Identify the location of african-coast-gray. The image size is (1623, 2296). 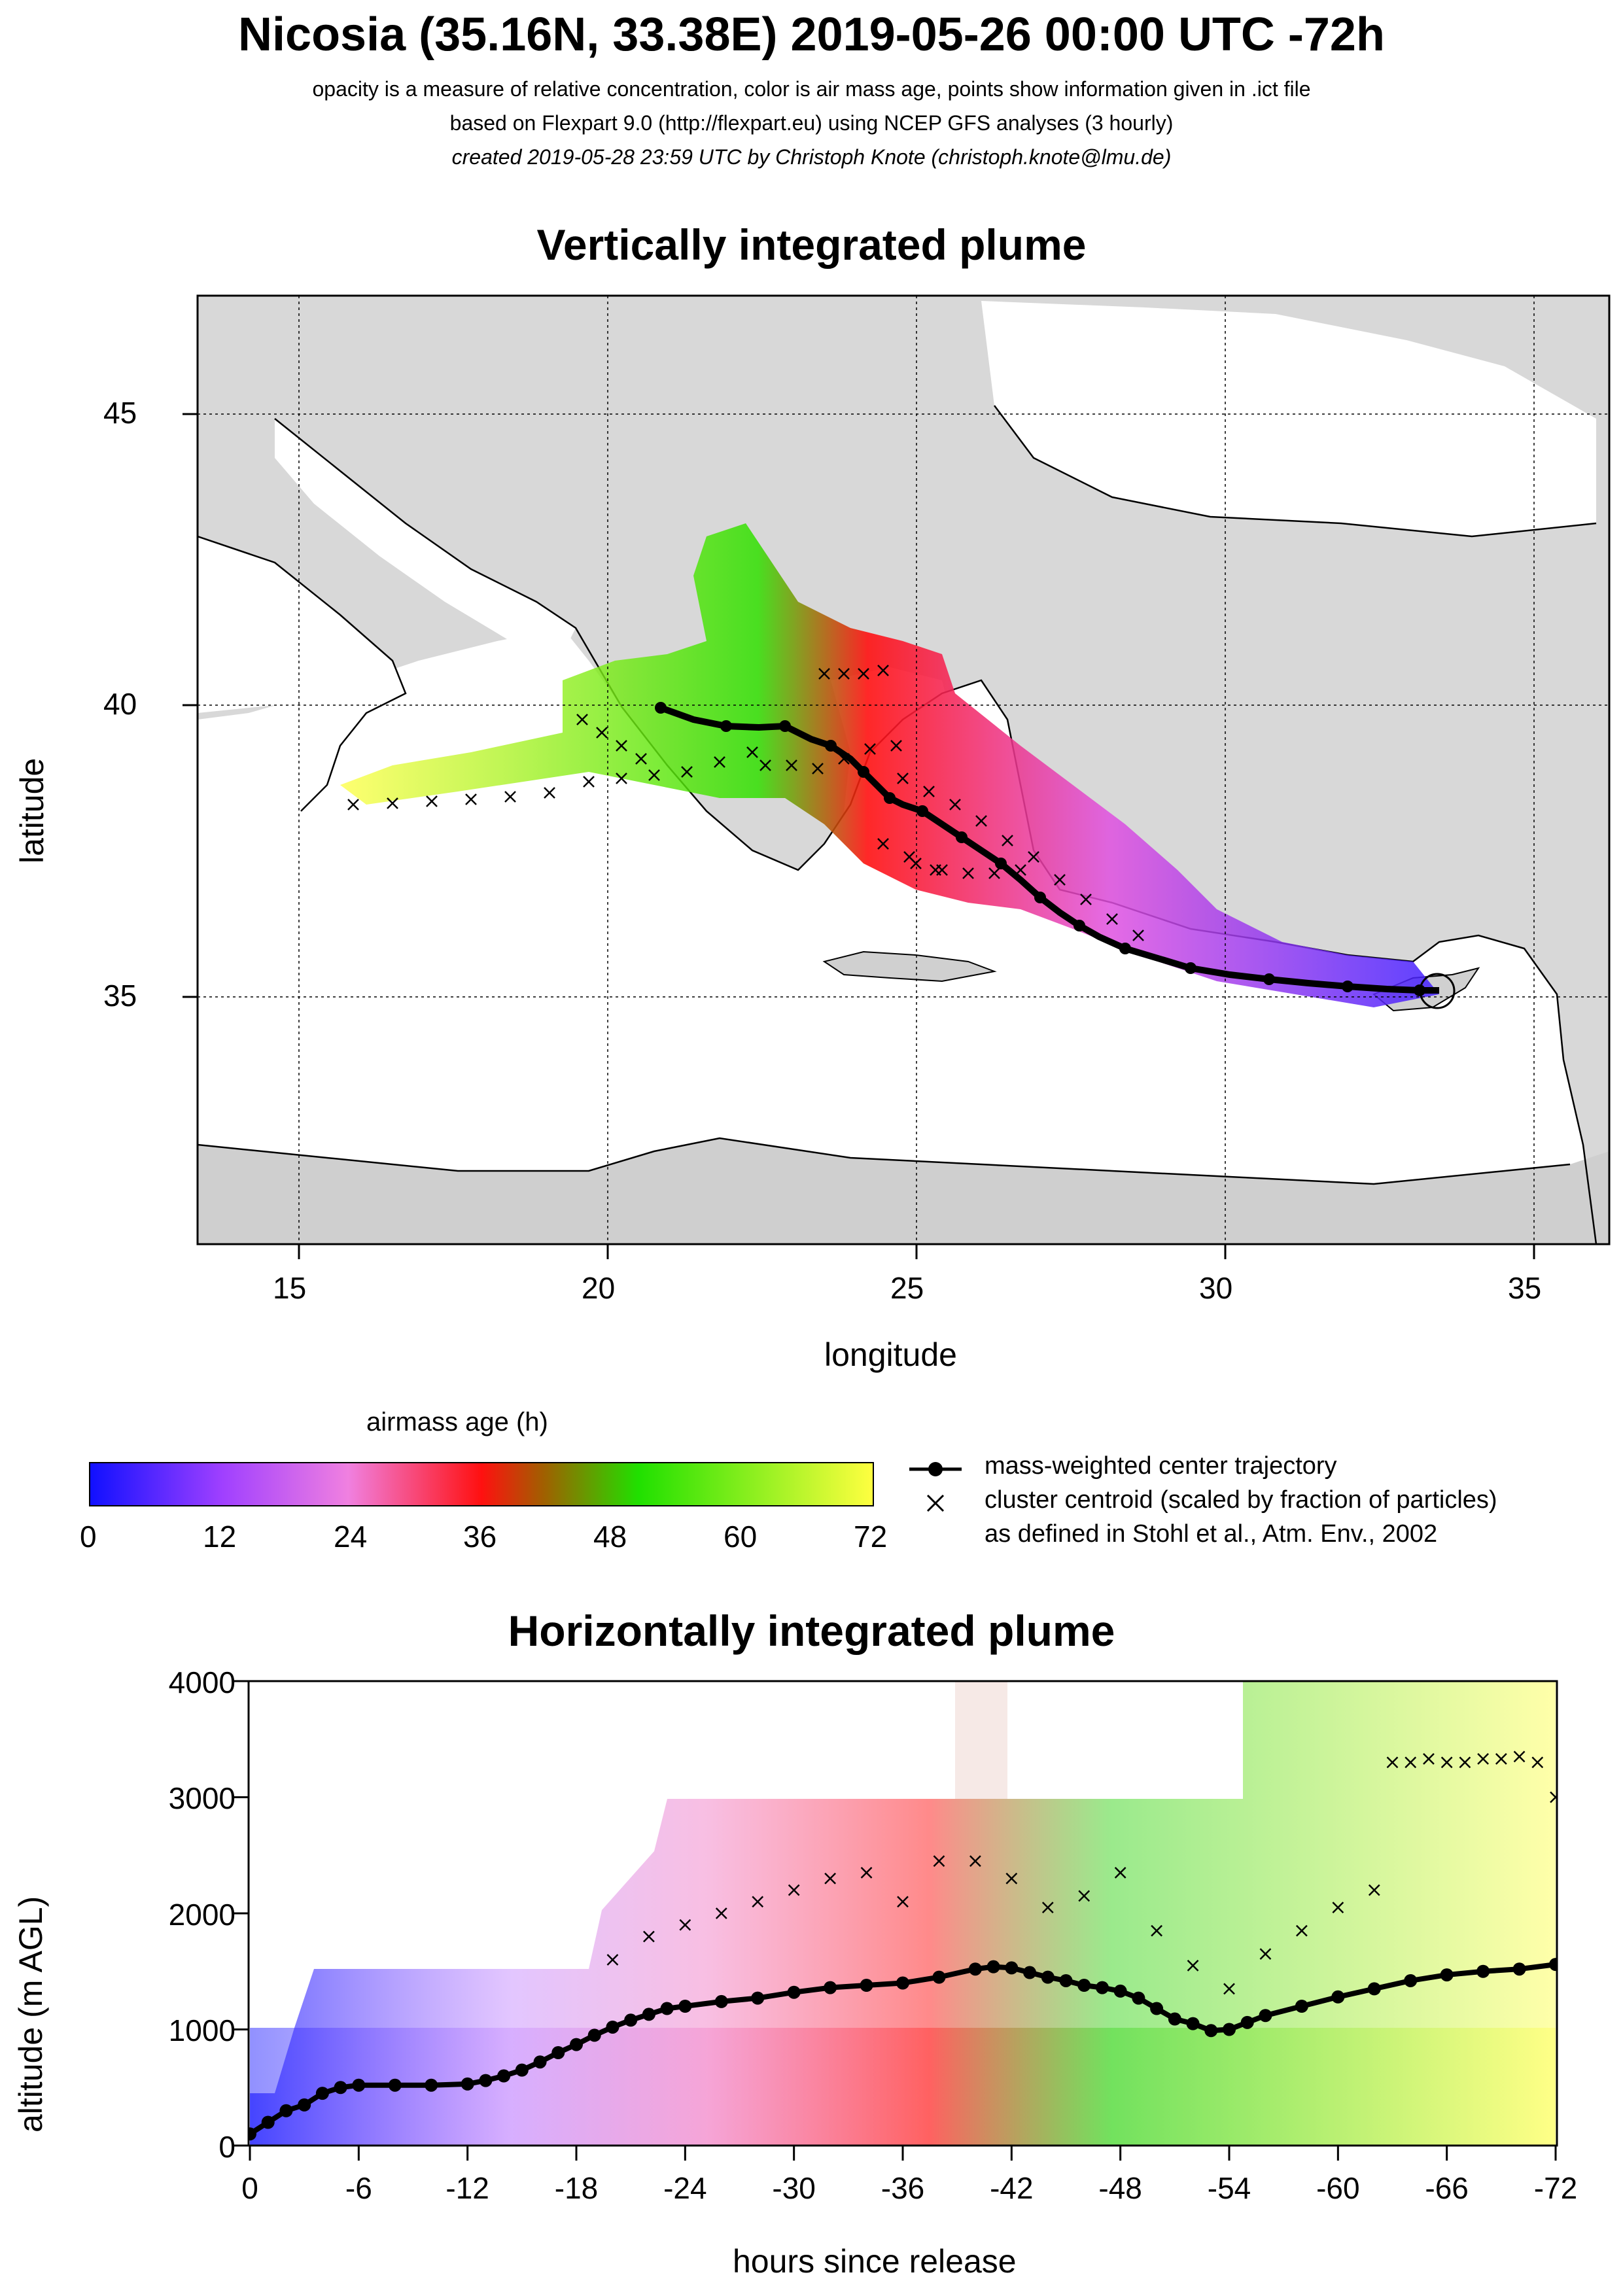
(904, 1191).